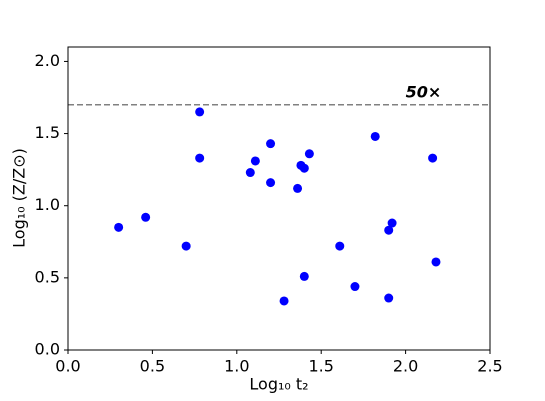 Image resolution: width=545 pixels, height=401 pixels. I want to click on x-tick-label: 0.0, so click(67, 366).